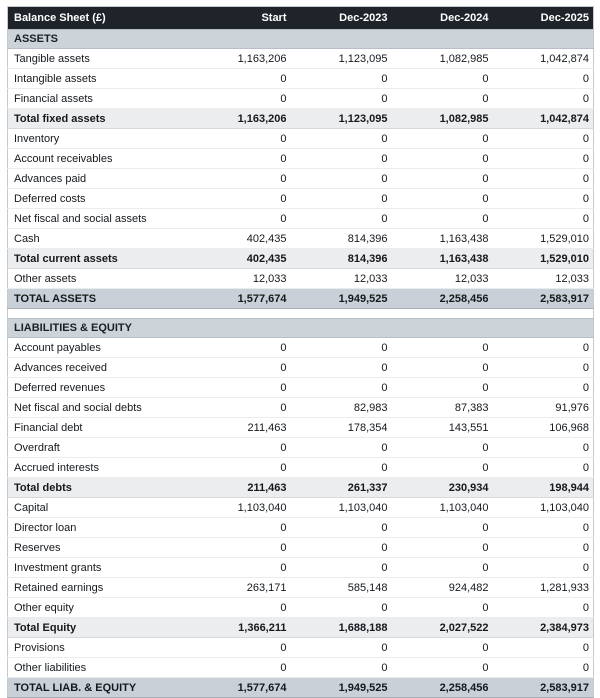 The image size is (600, 698). I want to click on table-row: Net fiscal and social assets 0 0 0 0, so click(300, 218).